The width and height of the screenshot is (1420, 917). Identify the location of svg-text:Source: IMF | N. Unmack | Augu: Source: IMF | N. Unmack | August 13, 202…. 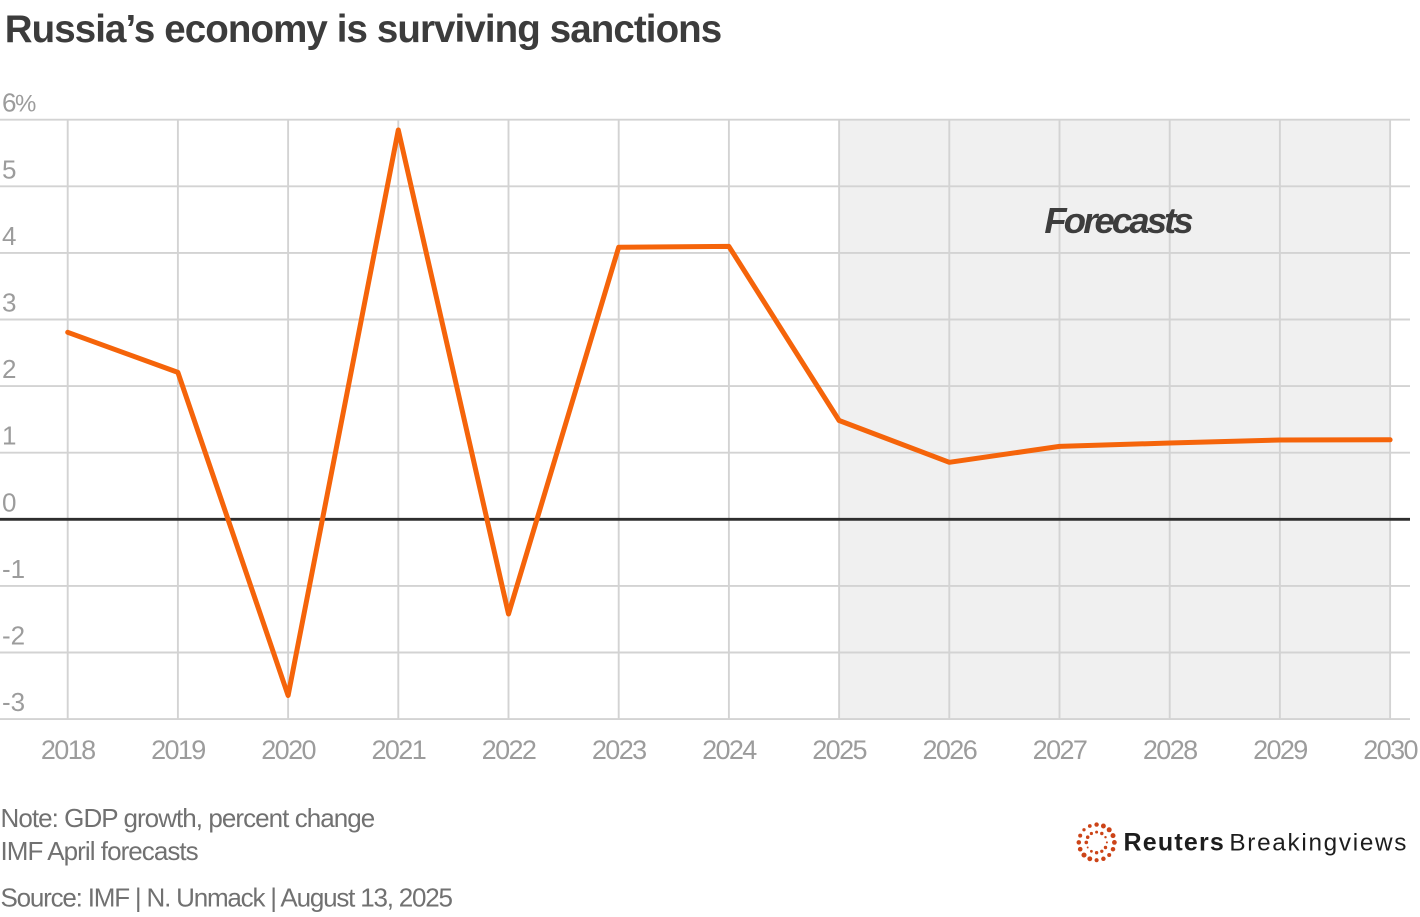
(227, 898).